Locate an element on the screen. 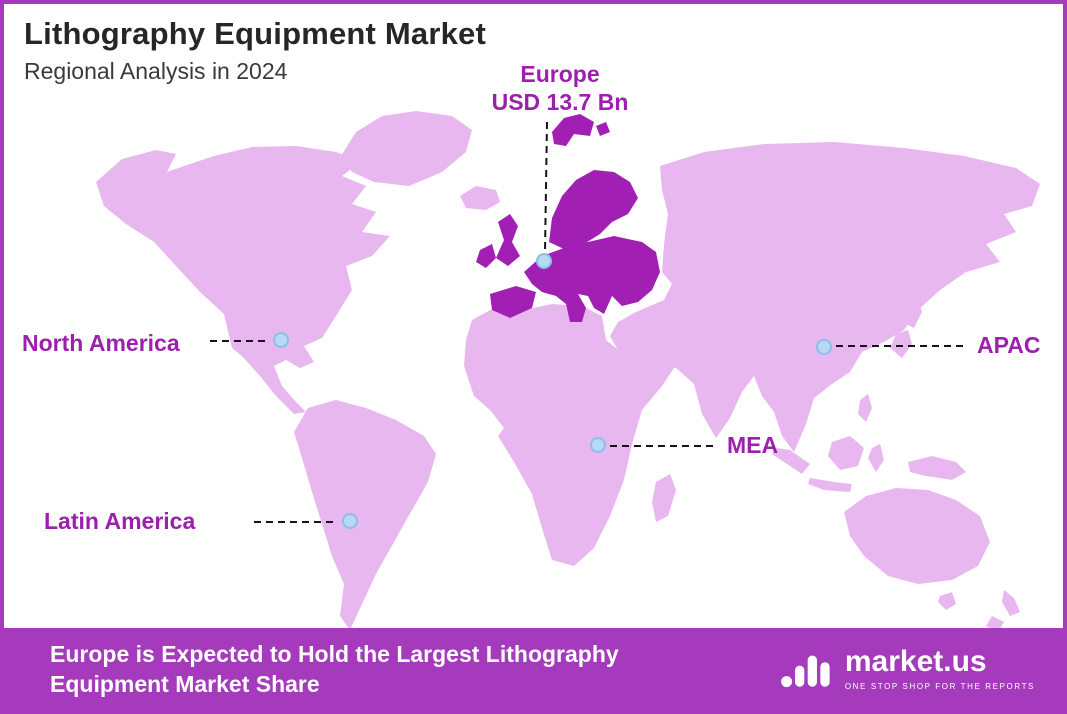 The image size is (1067, 714). island-tasmania is located at coordinates (947, 601).